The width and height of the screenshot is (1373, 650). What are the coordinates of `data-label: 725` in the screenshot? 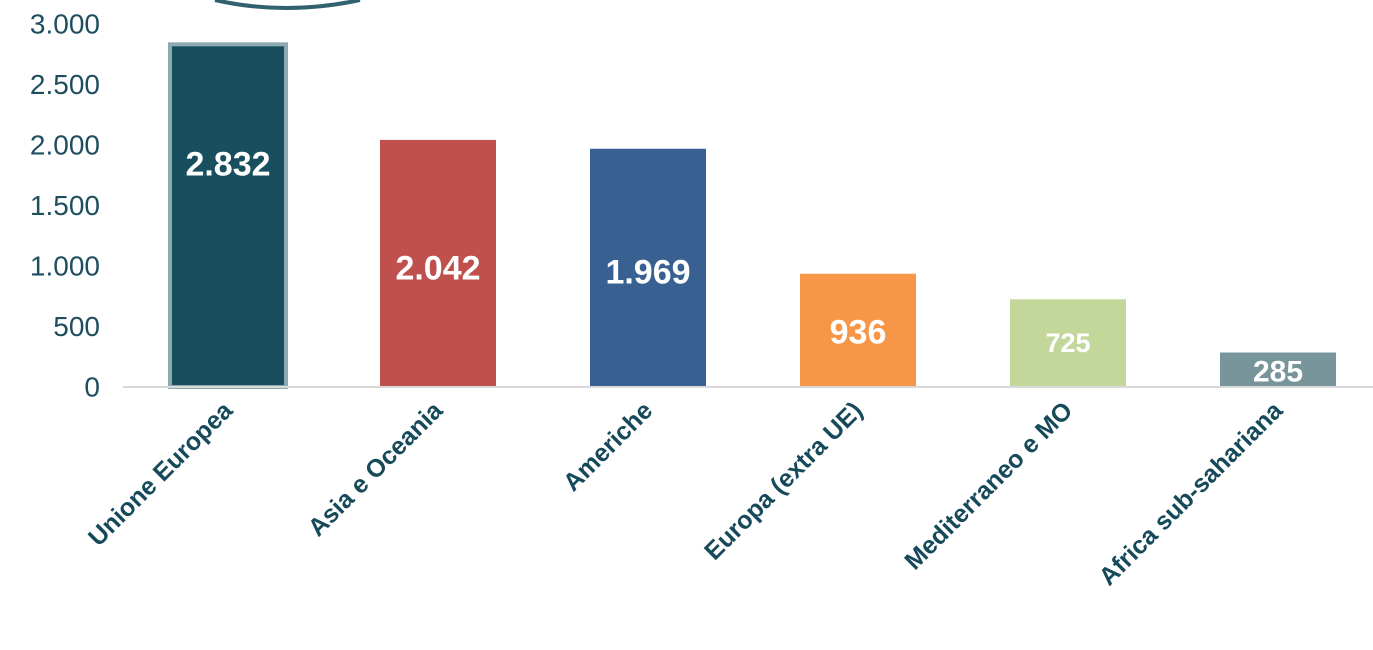 It's located at (1067, 343).